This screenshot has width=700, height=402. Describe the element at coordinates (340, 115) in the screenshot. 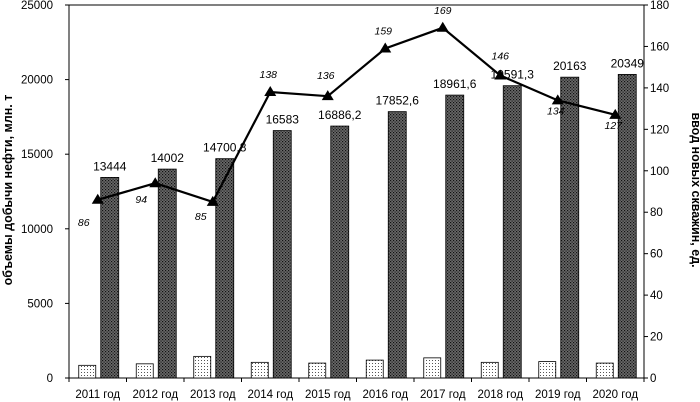

I see `bar-production-label: 16886,2` at that location.